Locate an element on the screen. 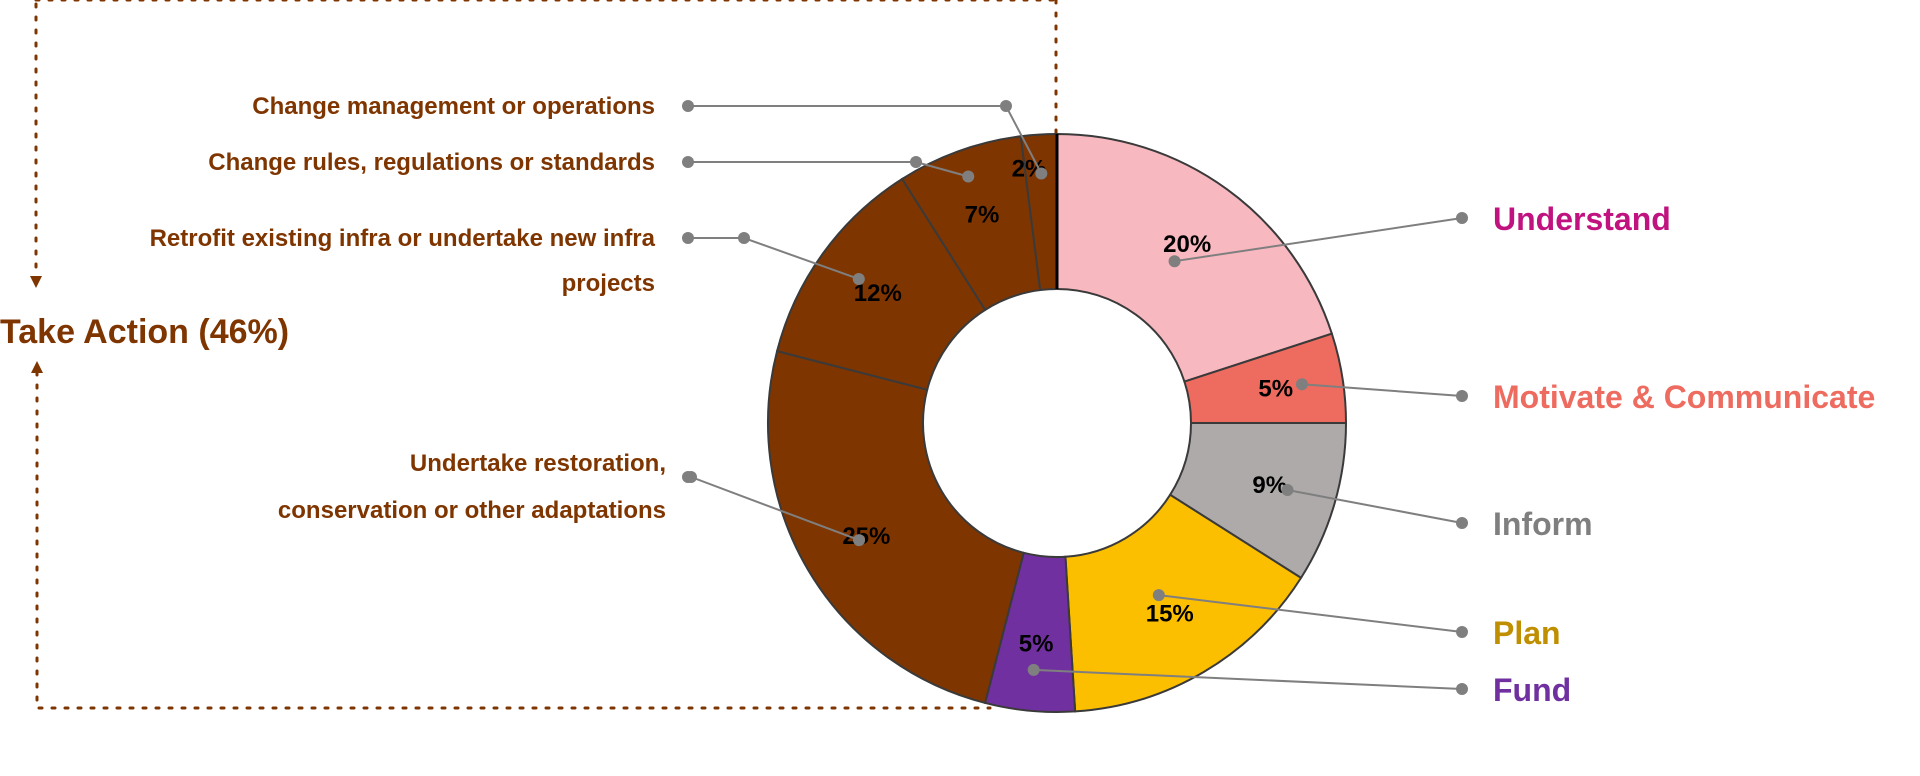  slice-undertake-restoration-conservation-or-other-adaptations is located at coordinates (896, 527).